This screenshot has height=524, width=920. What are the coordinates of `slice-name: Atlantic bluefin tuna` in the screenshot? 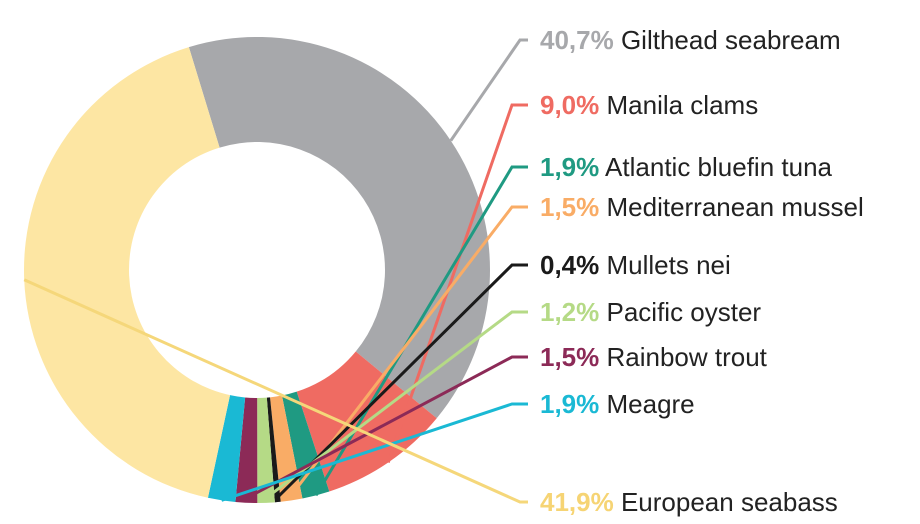 It's located at (715, 167).